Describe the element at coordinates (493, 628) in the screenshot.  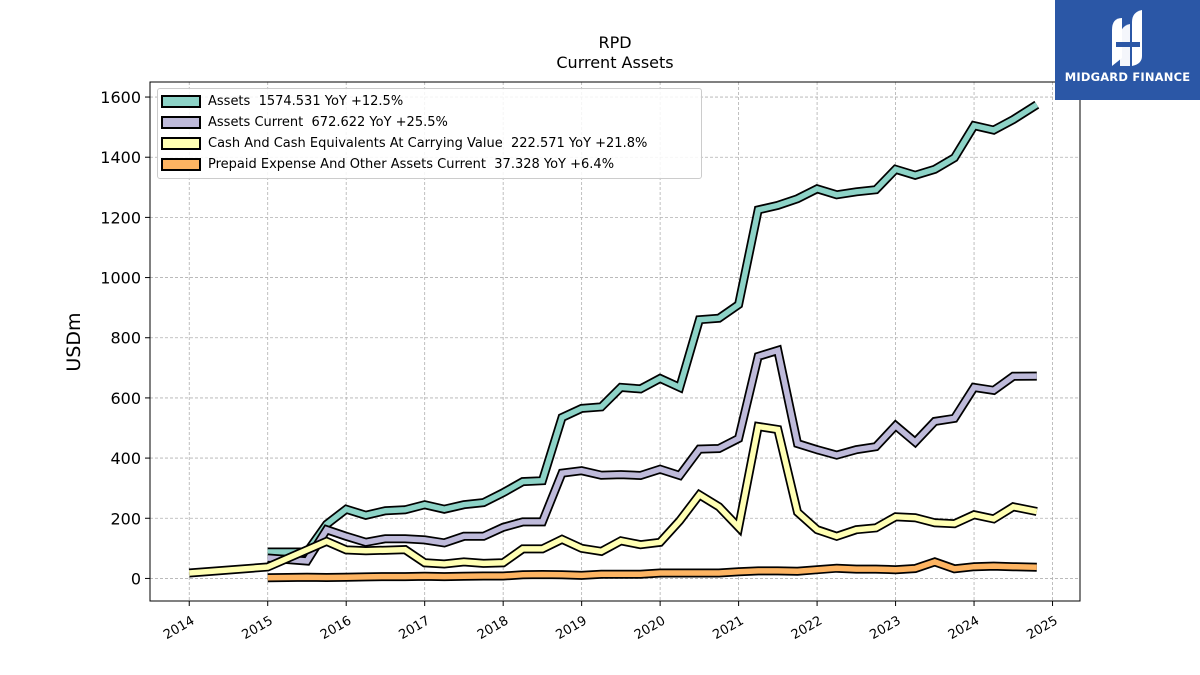
I see `x-tick-label: 2018` at that location.